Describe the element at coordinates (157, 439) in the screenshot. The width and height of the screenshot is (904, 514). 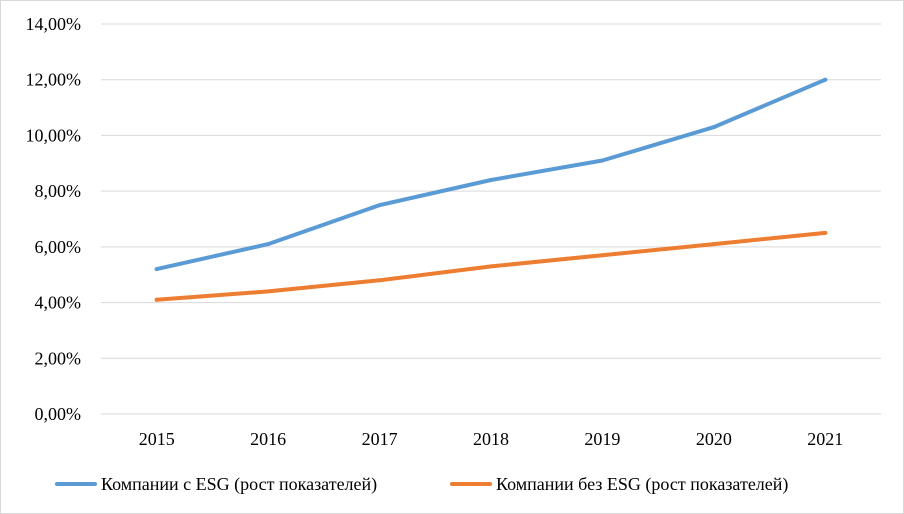
I see `x-tick-label: 2015` at that location.